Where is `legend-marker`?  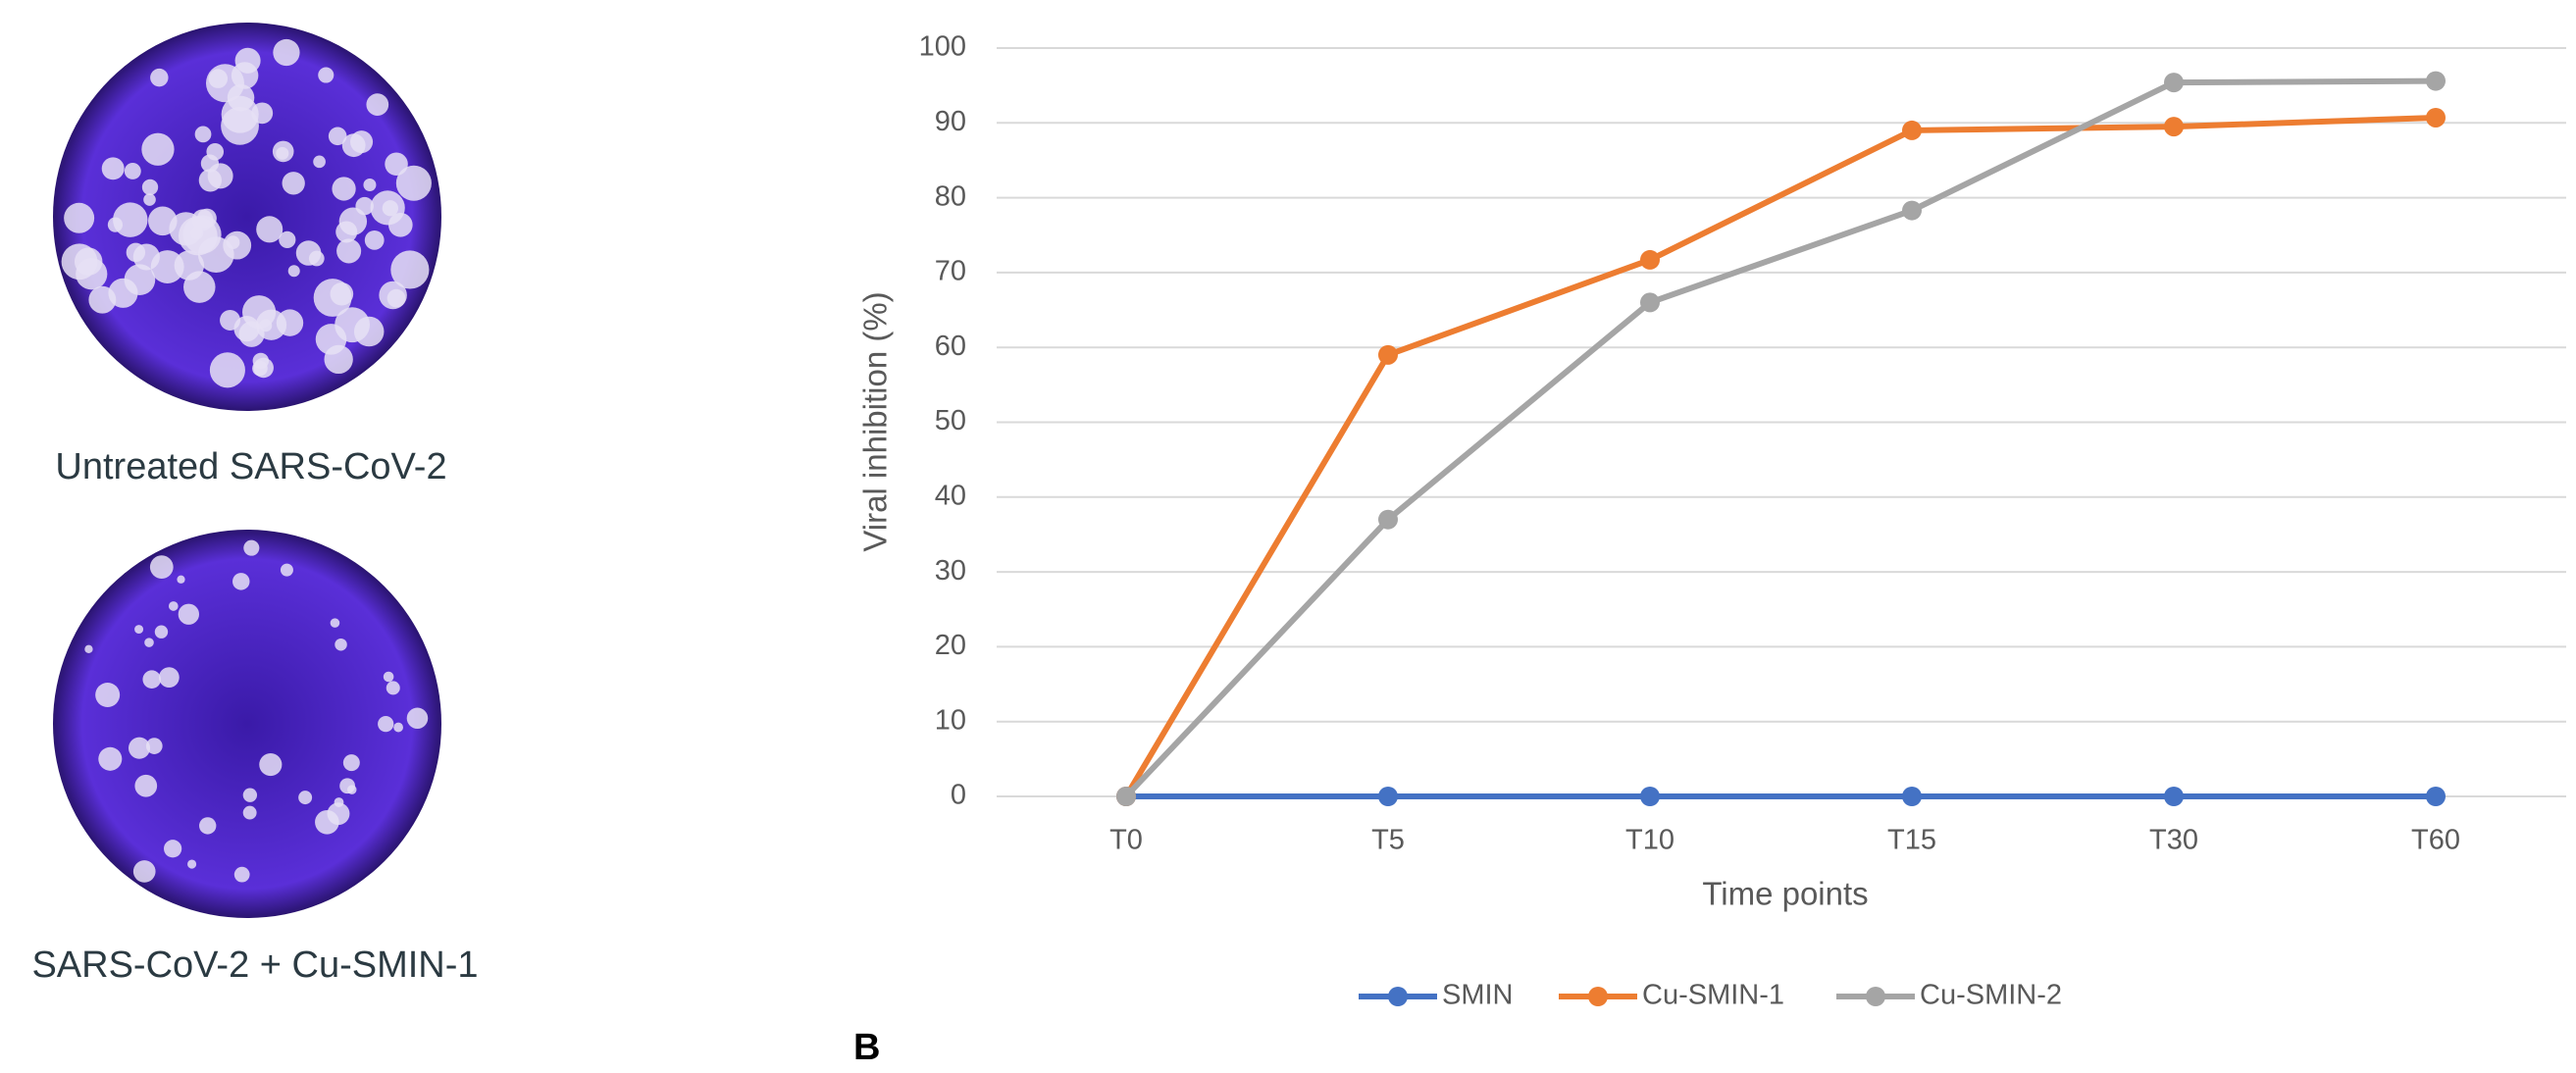 legend-marker is located at coordinates (1398, 997).